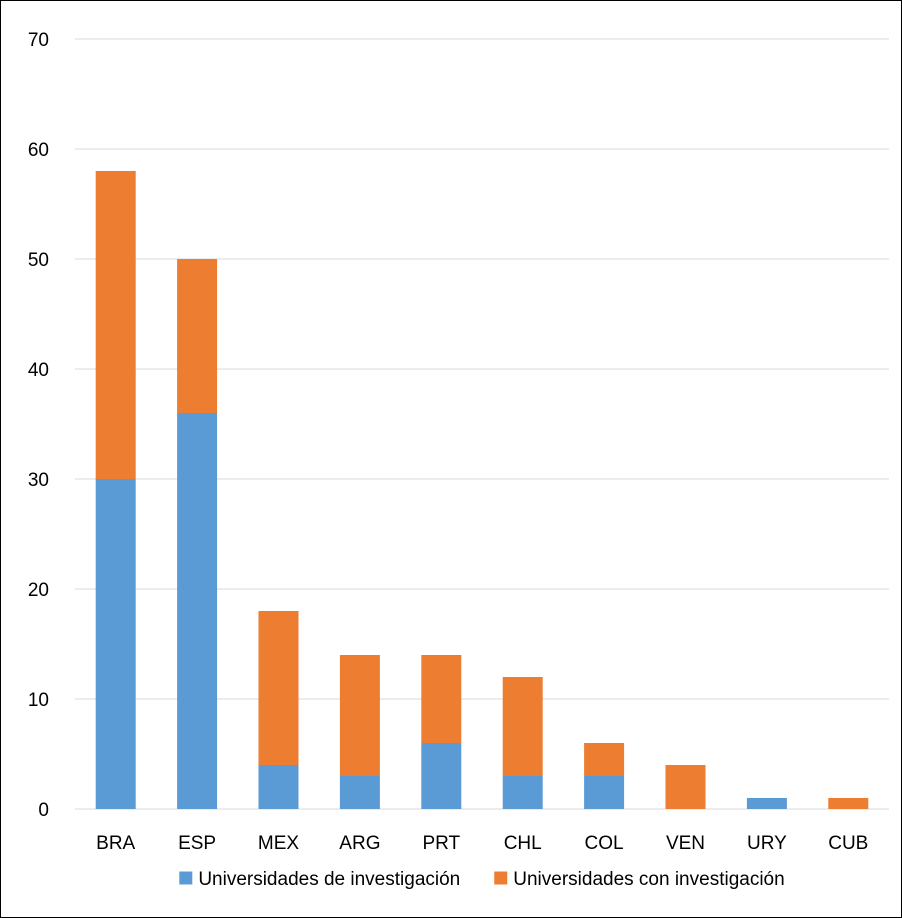 The height and width of the screenshot is (918, 902). Describe the element at coordinates (38, 480) in the screenshot. I see `y-tick-label: 30` at that location.